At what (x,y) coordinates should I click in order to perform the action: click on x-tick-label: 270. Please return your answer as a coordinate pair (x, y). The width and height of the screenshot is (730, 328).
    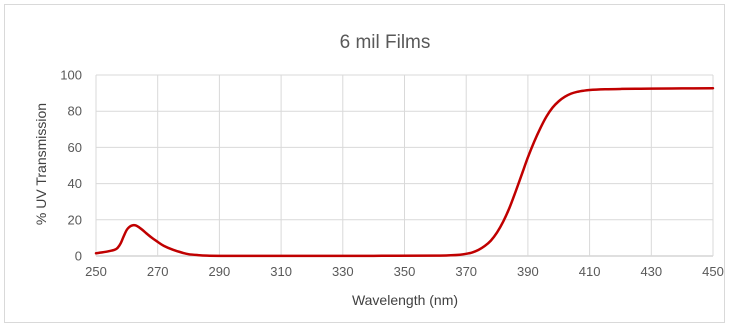
    Looking at the image, I should click on (158, 271).